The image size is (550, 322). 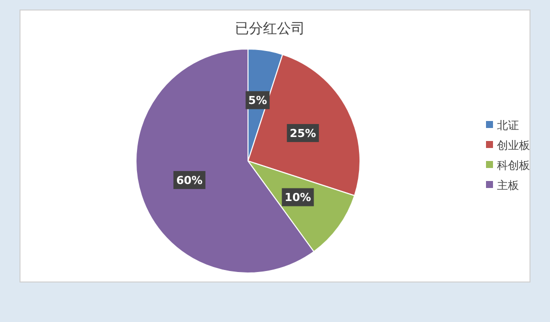 What do you see at coordinates (513, 145) in the screenshot?
I see `legend-label: 创业板` at bounding box center [513, 145].